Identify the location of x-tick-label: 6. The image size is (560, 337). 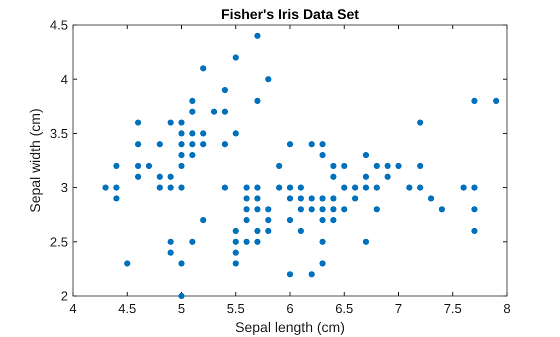
(290, 308).